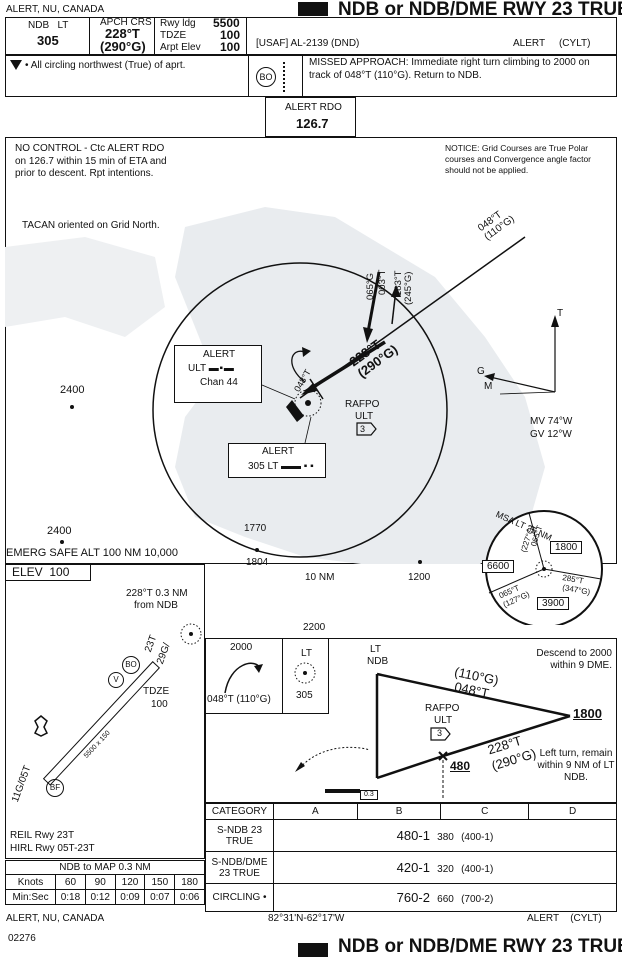 The image size is (622, 961). I want to click on timing-knots-row: Knots 60 90 120 150 180, so click(104, 882).